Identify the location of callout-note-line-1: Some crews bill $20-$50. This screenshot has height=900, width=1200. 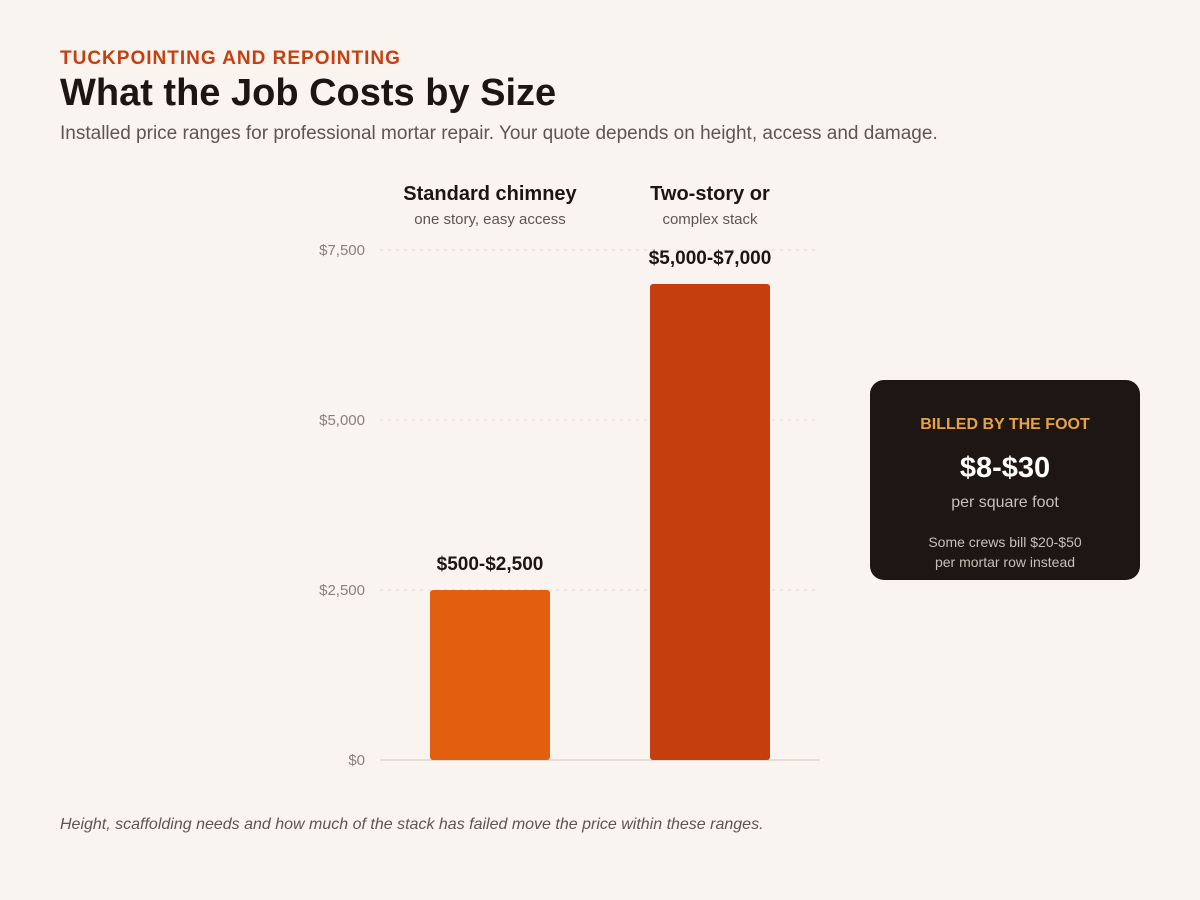
(1005, 542).